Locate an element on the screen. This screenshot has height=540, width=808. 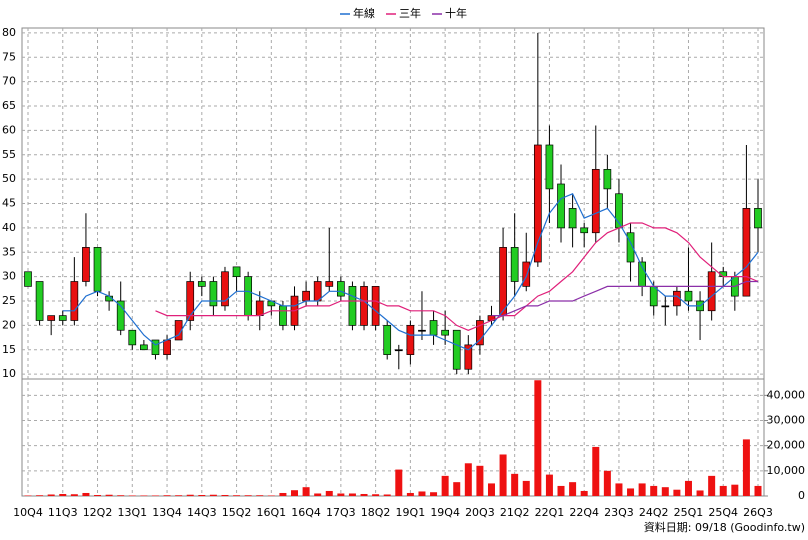
x-tick-label: 19Q1 is located at coordinates (411, 512).